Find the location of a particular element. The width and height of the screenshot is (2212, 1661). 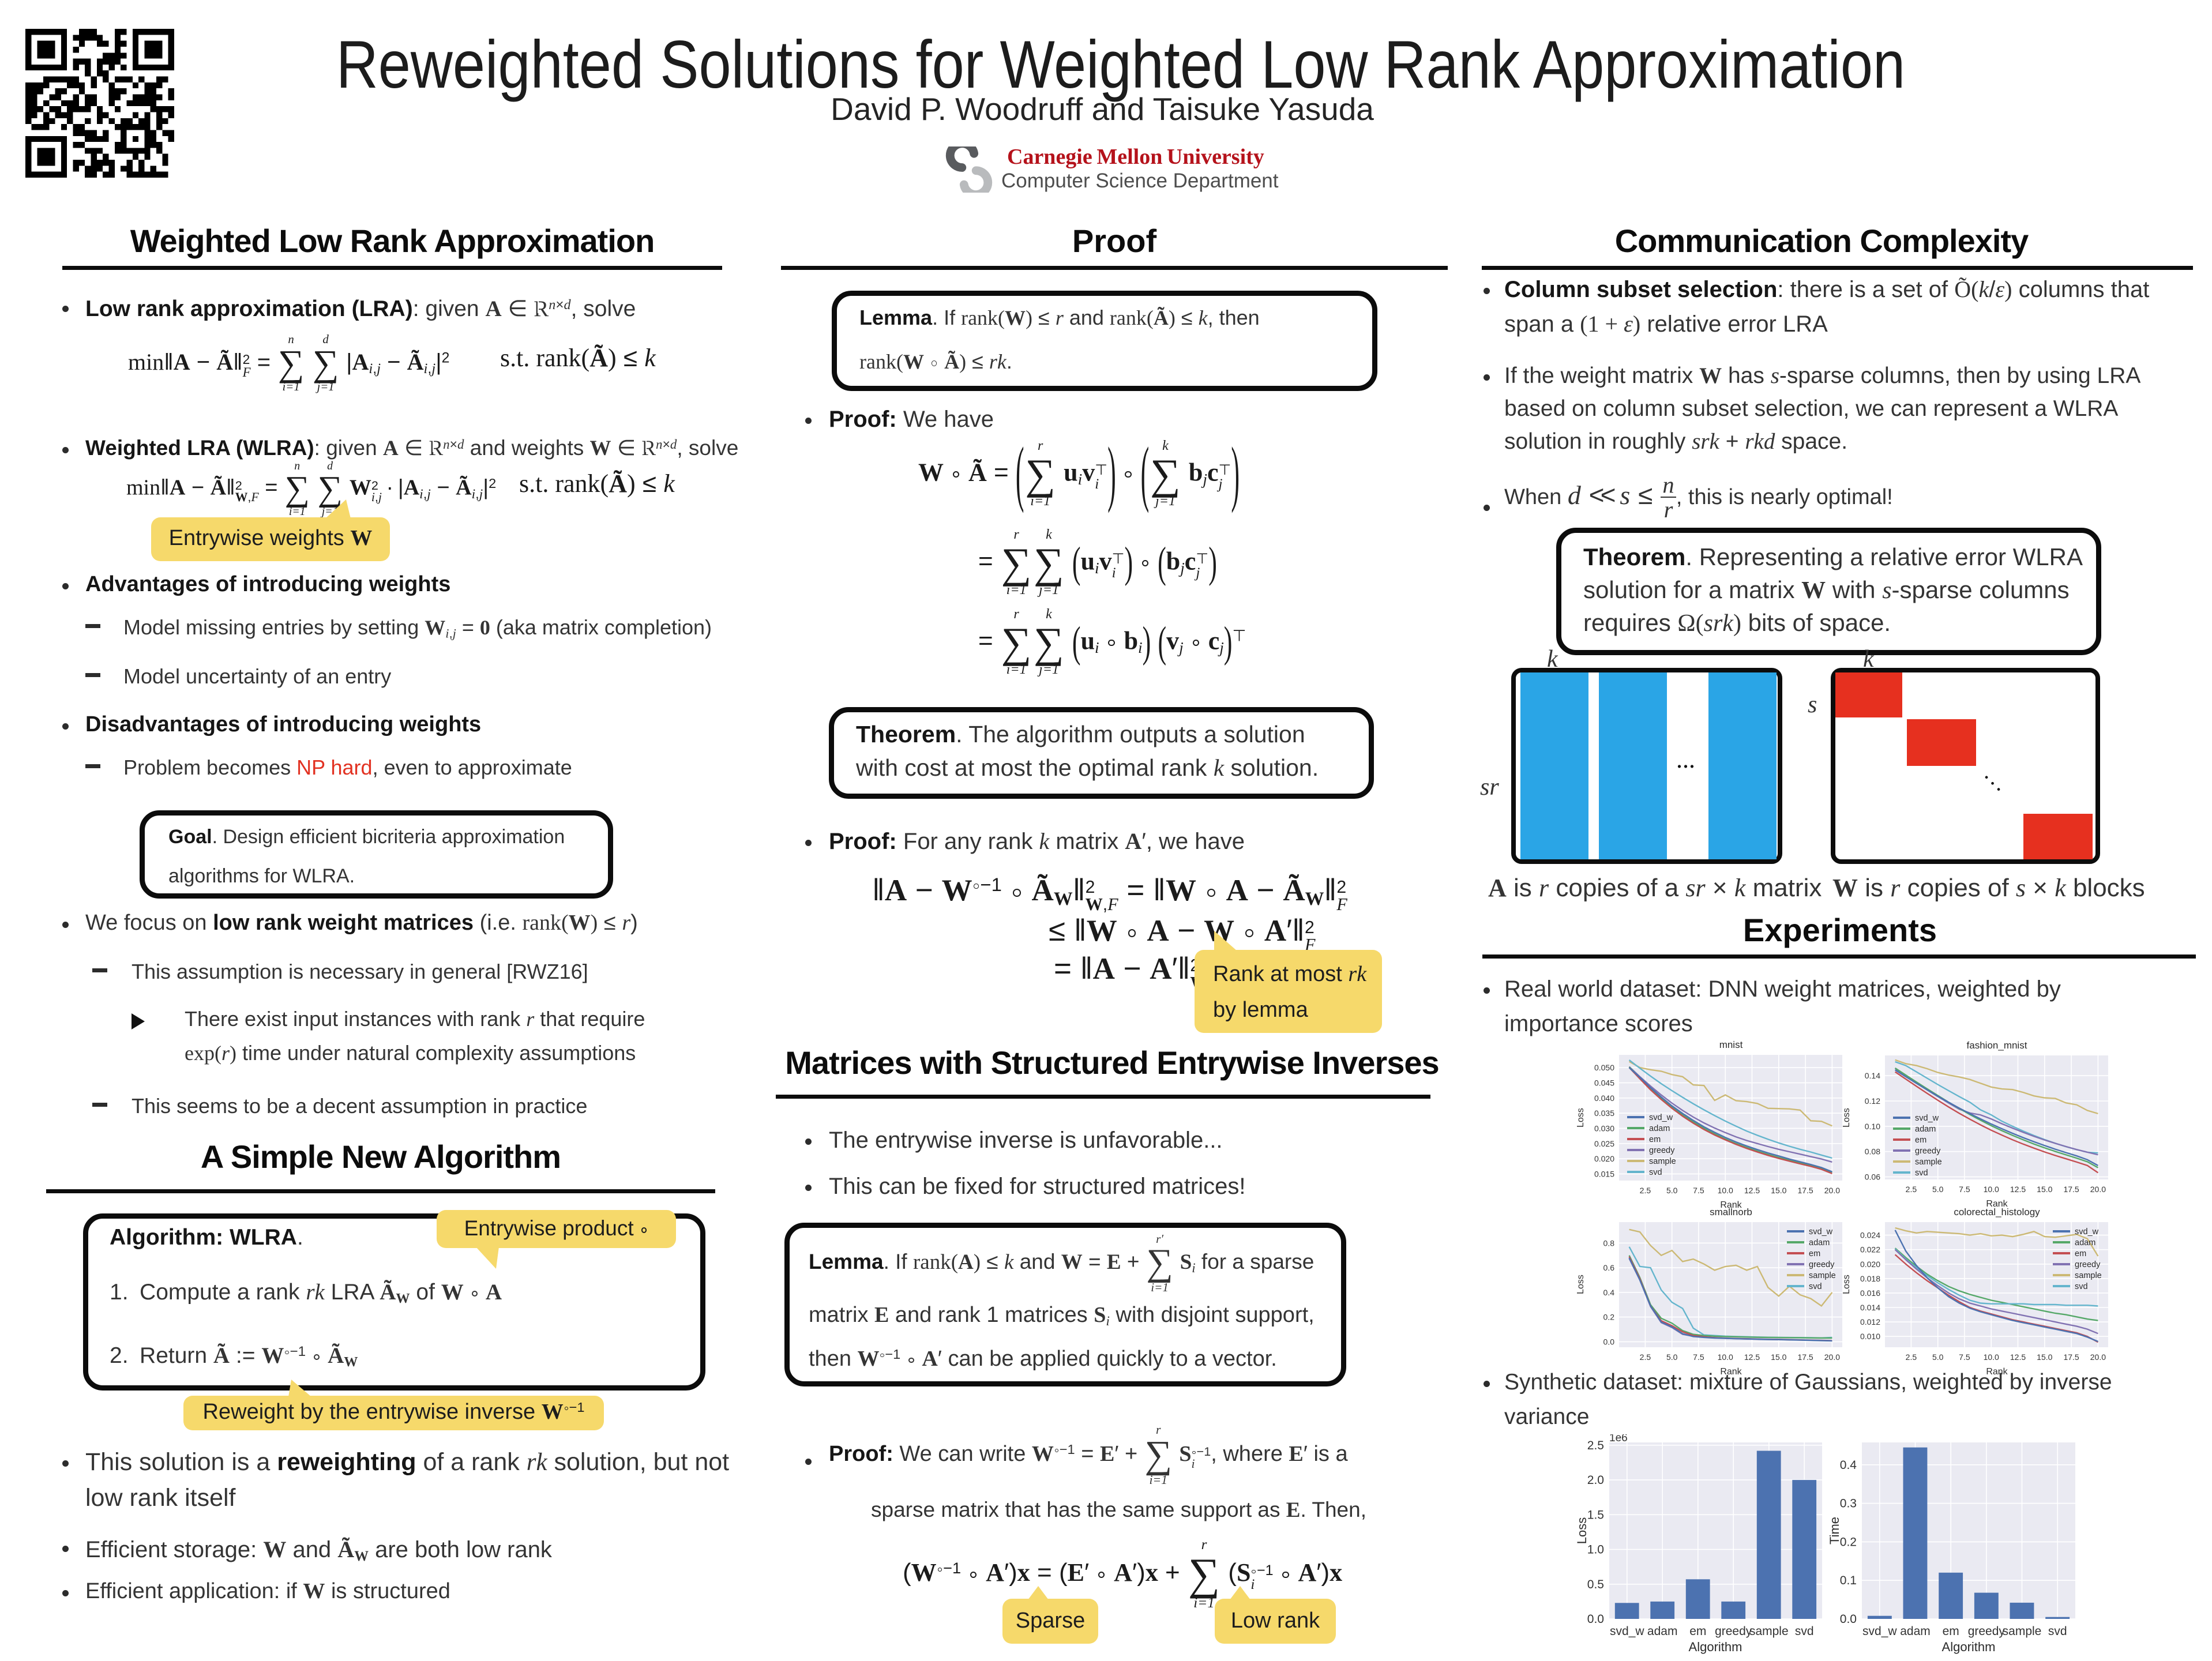

svg-text: 0.4 is located at coordinates (1609, 1292).